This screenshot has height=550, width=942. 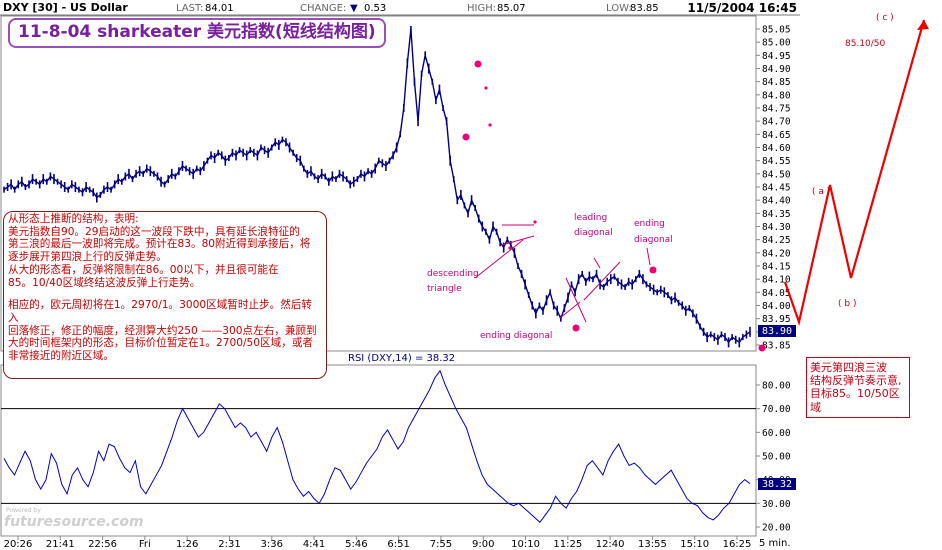 I want to click on header-bar, so click(x=400, y=7).